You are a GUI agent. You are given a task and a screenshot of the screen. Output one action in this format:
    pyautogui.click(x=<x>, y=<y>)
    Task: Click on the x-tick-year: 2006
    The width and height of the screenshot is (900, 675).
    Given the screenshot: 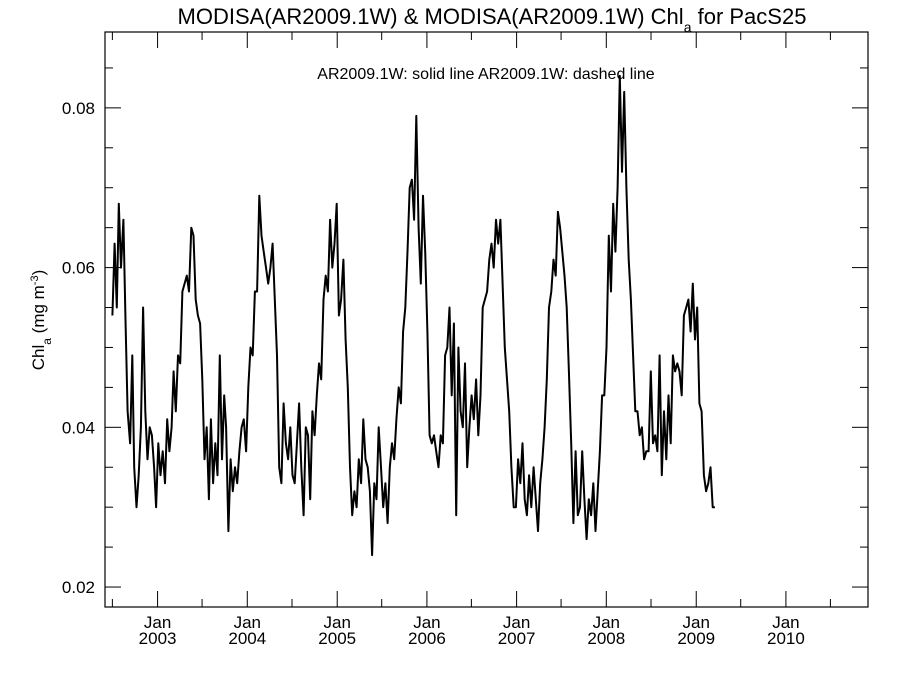 What is the action you would take?
    pyautogui.click(x=427, y=638)
    